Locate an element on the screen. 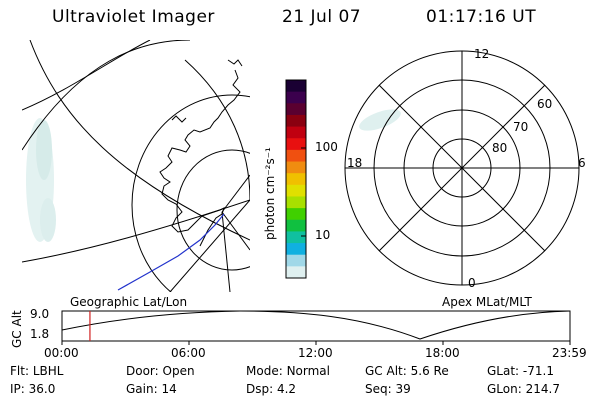 This screenshot has width=600, height=400. altitude-ytick-low: 1.8 is located at coordinates (40, 334).